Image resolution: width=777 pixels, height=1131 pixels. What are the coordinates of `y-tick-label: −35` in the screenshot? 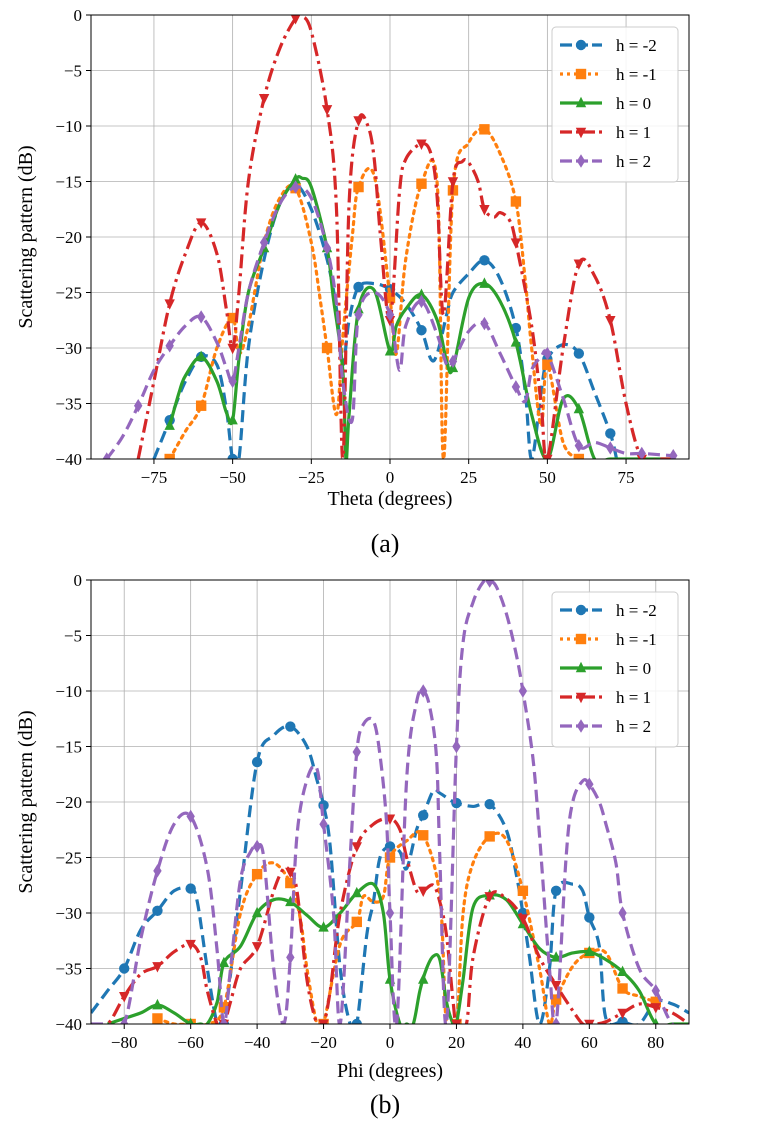 It's located at (68, 969).